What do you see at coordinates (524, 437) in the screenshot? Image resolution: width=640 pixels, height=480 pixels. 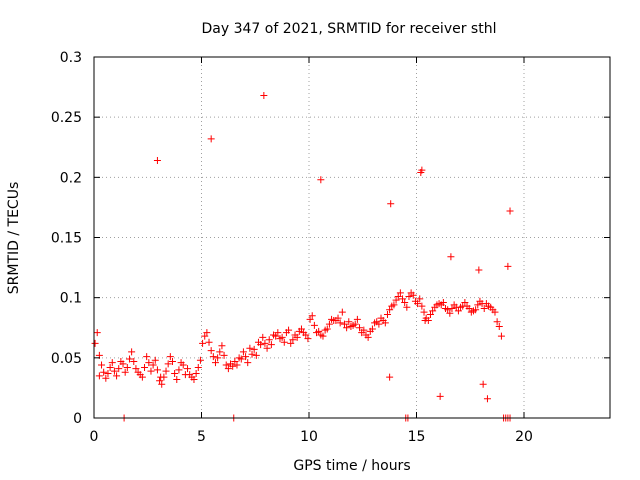 I see `x-tick-label: 20` at bounding box center [524, 437].